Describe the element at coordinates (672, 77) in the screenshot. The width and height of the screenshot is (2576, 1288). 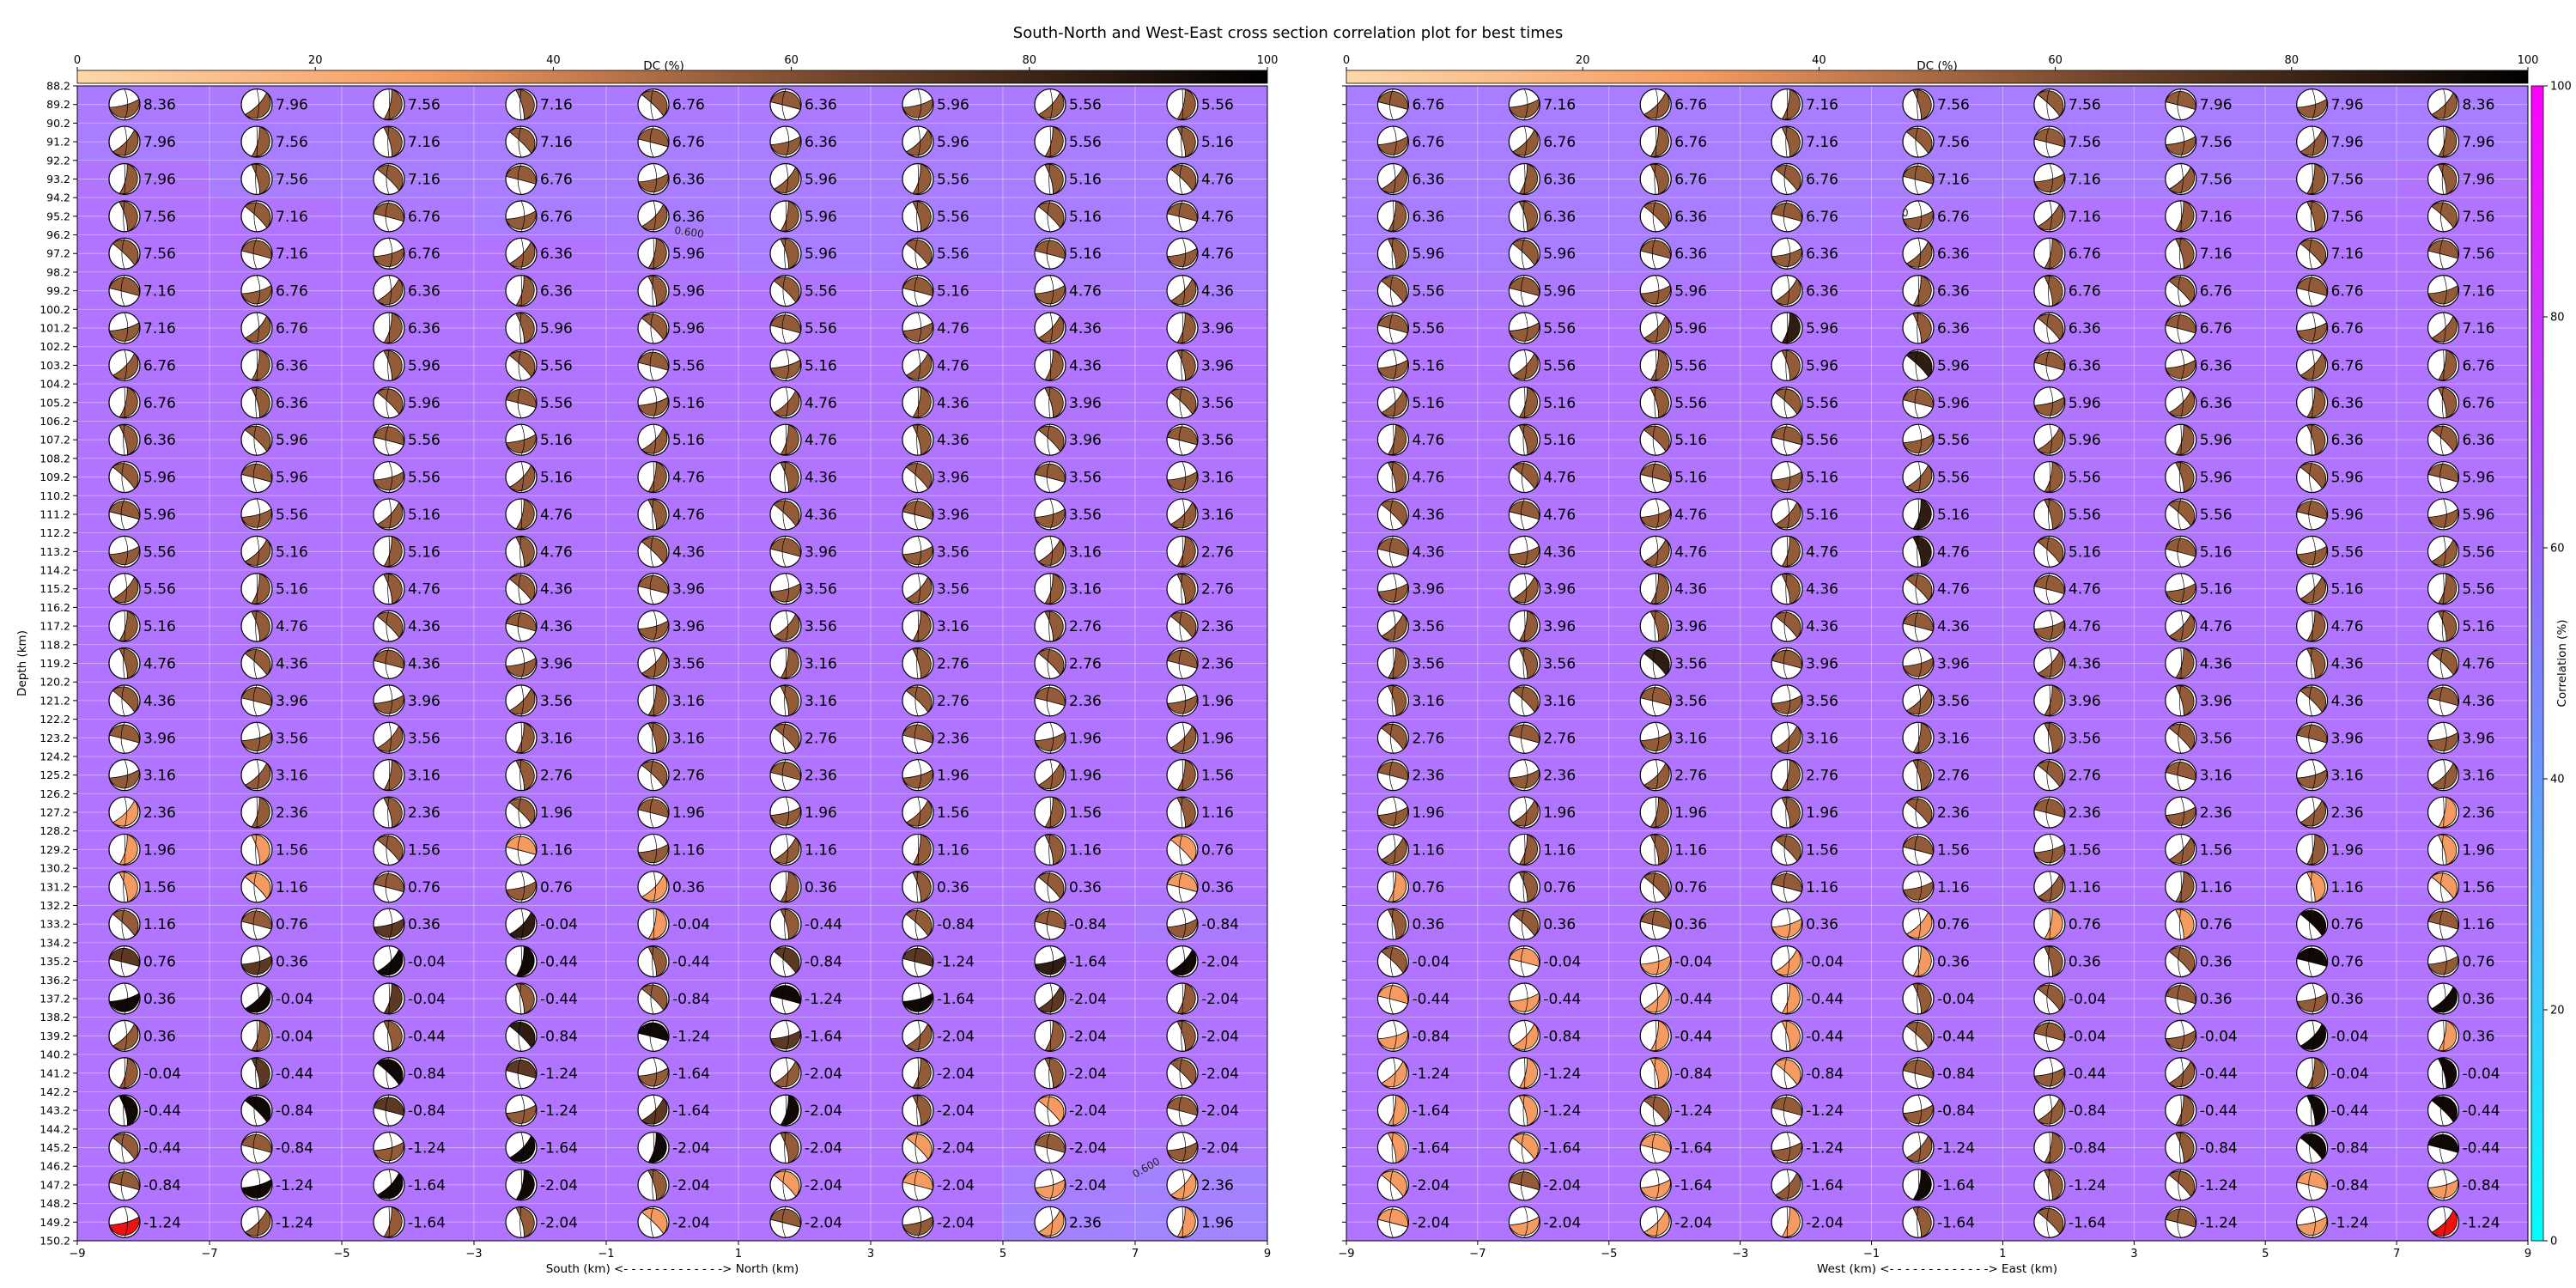
I see `dc-colorbar-gradient` at that location.